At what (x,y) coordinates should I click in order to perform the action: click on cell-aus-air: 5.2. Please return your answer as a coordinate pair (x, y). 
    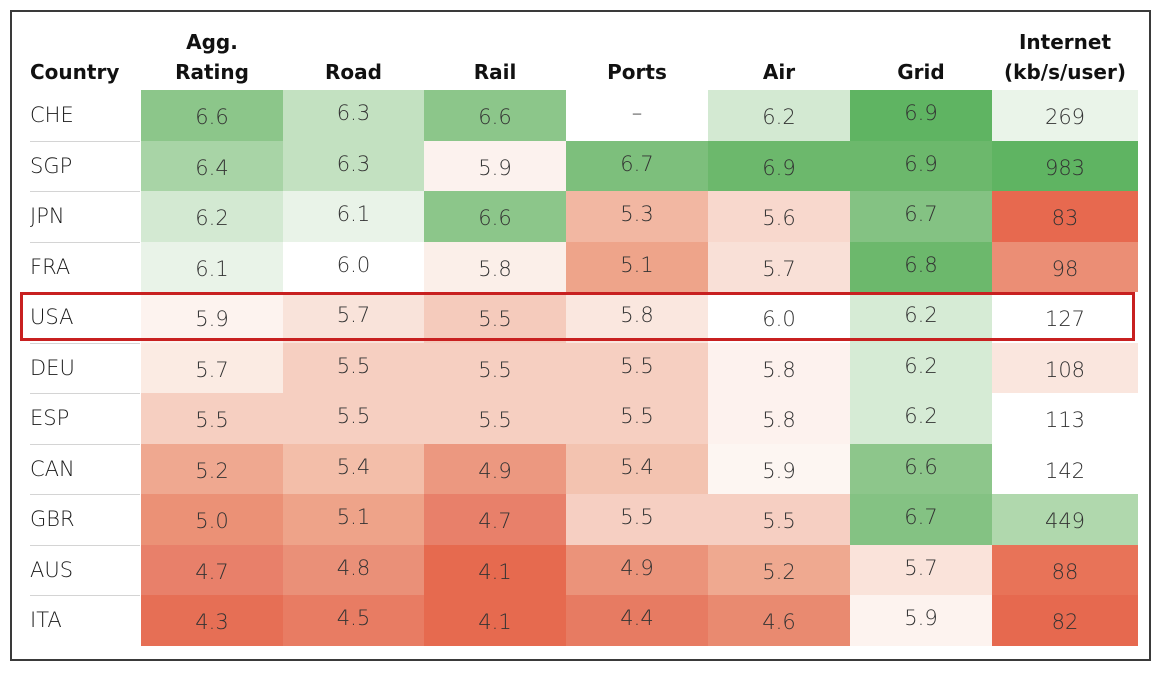
    Looking at the image, I should click on (779, 570).